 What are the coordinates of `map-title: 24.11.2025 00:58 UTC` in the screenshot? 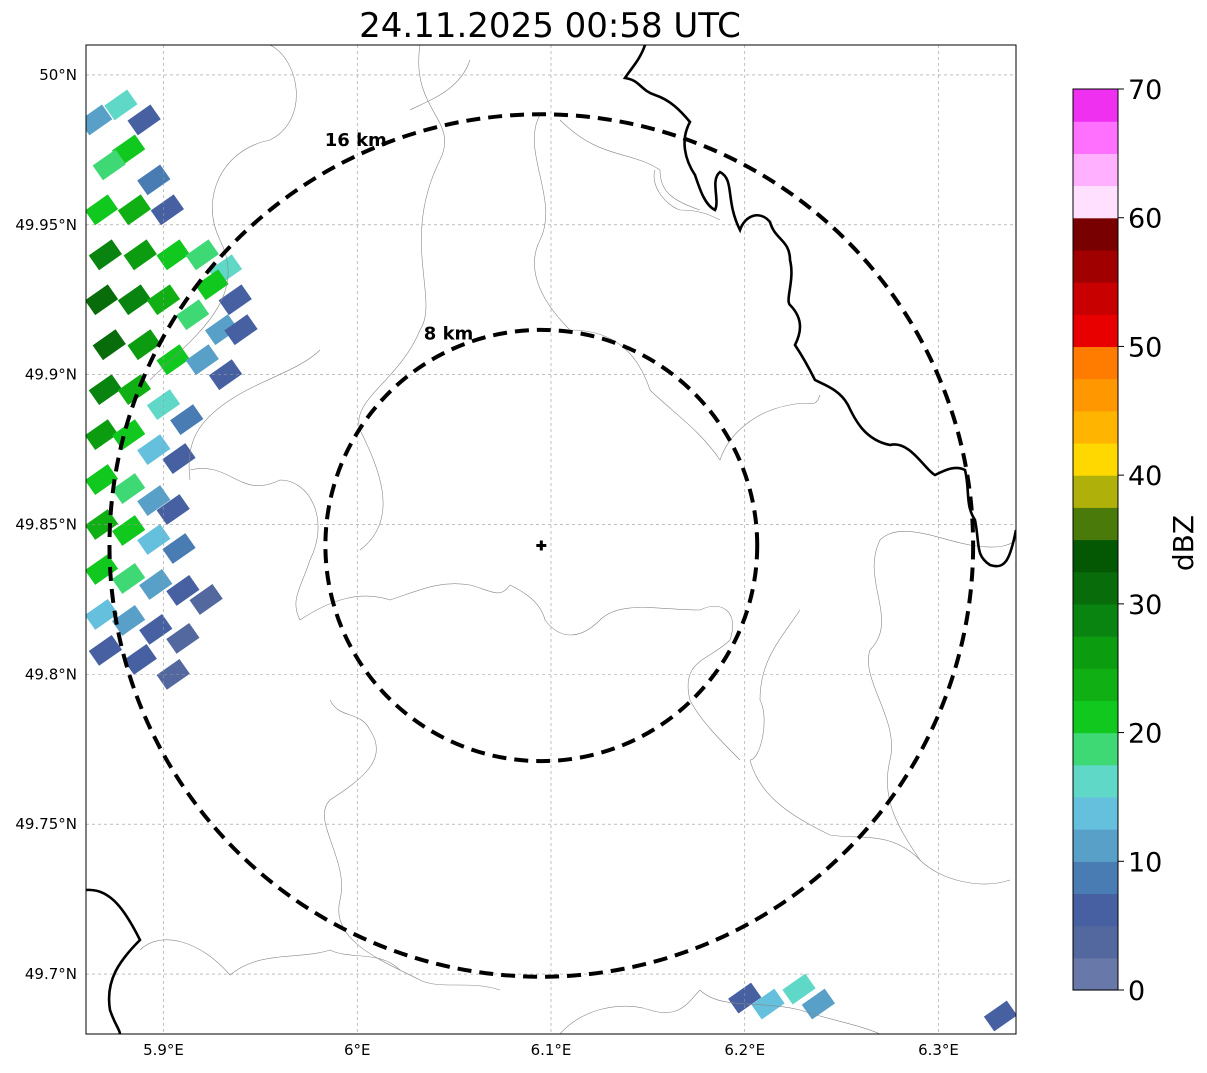 It's located at (550, 26).